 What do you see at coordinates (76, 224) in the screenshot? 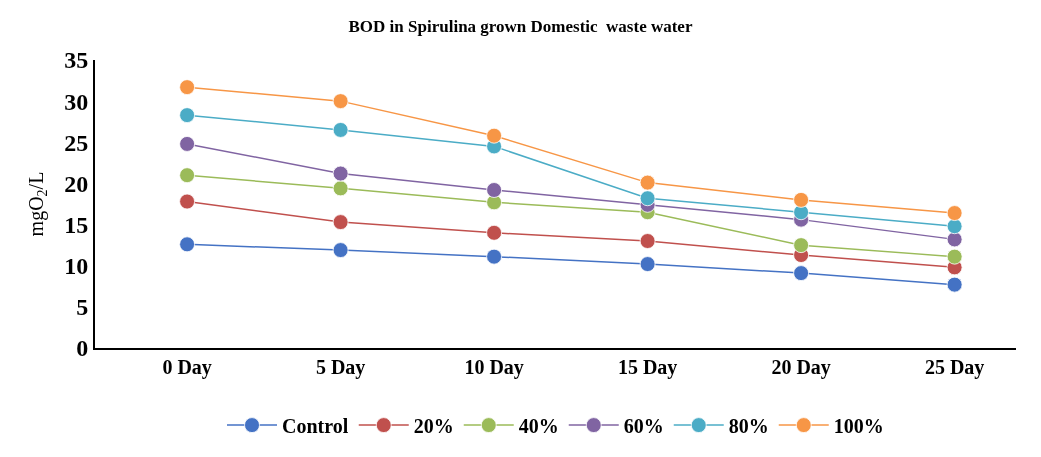
I see `y-tick-label: 15` at bounding box center [76, 224].